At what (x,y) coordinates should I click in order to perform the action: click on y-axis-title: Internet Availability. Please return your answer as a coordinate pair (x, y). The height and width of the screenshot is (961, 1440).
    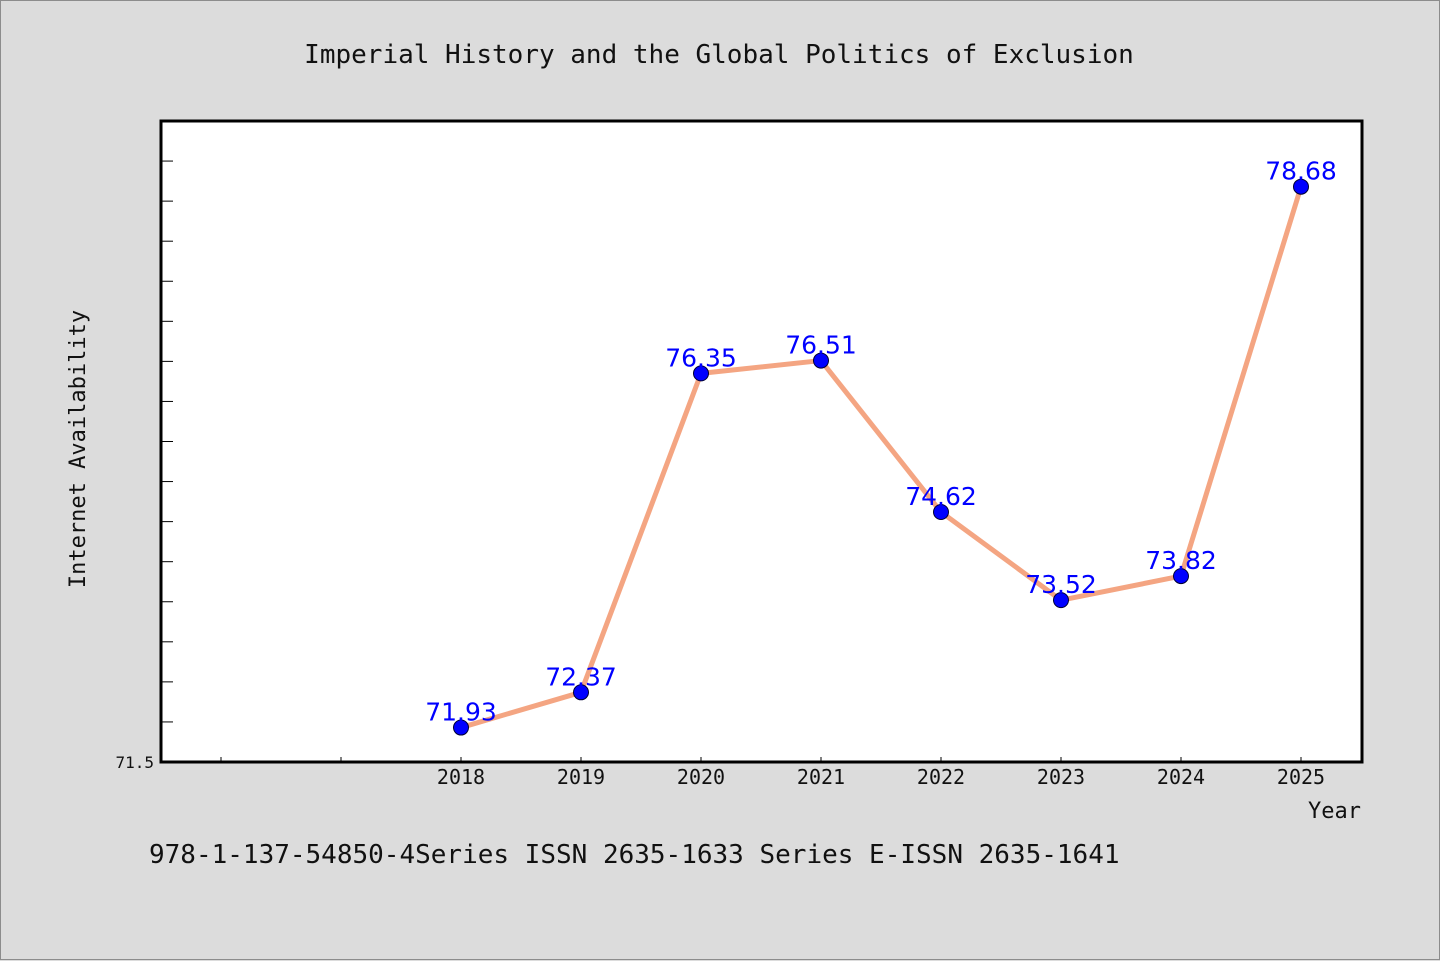
    Looking at the image, I should click on (78, 449).